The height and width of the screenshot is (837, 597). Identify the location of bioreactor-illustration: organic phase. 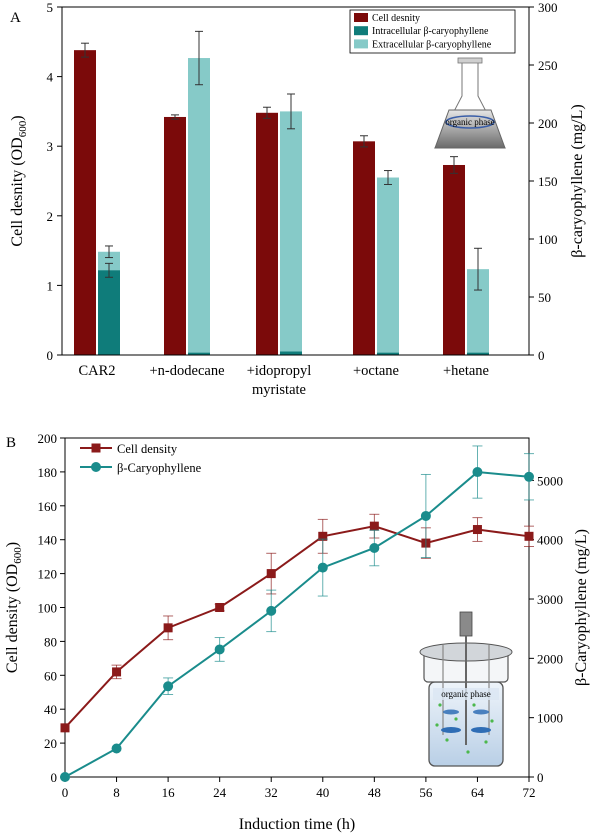
(466, 689).